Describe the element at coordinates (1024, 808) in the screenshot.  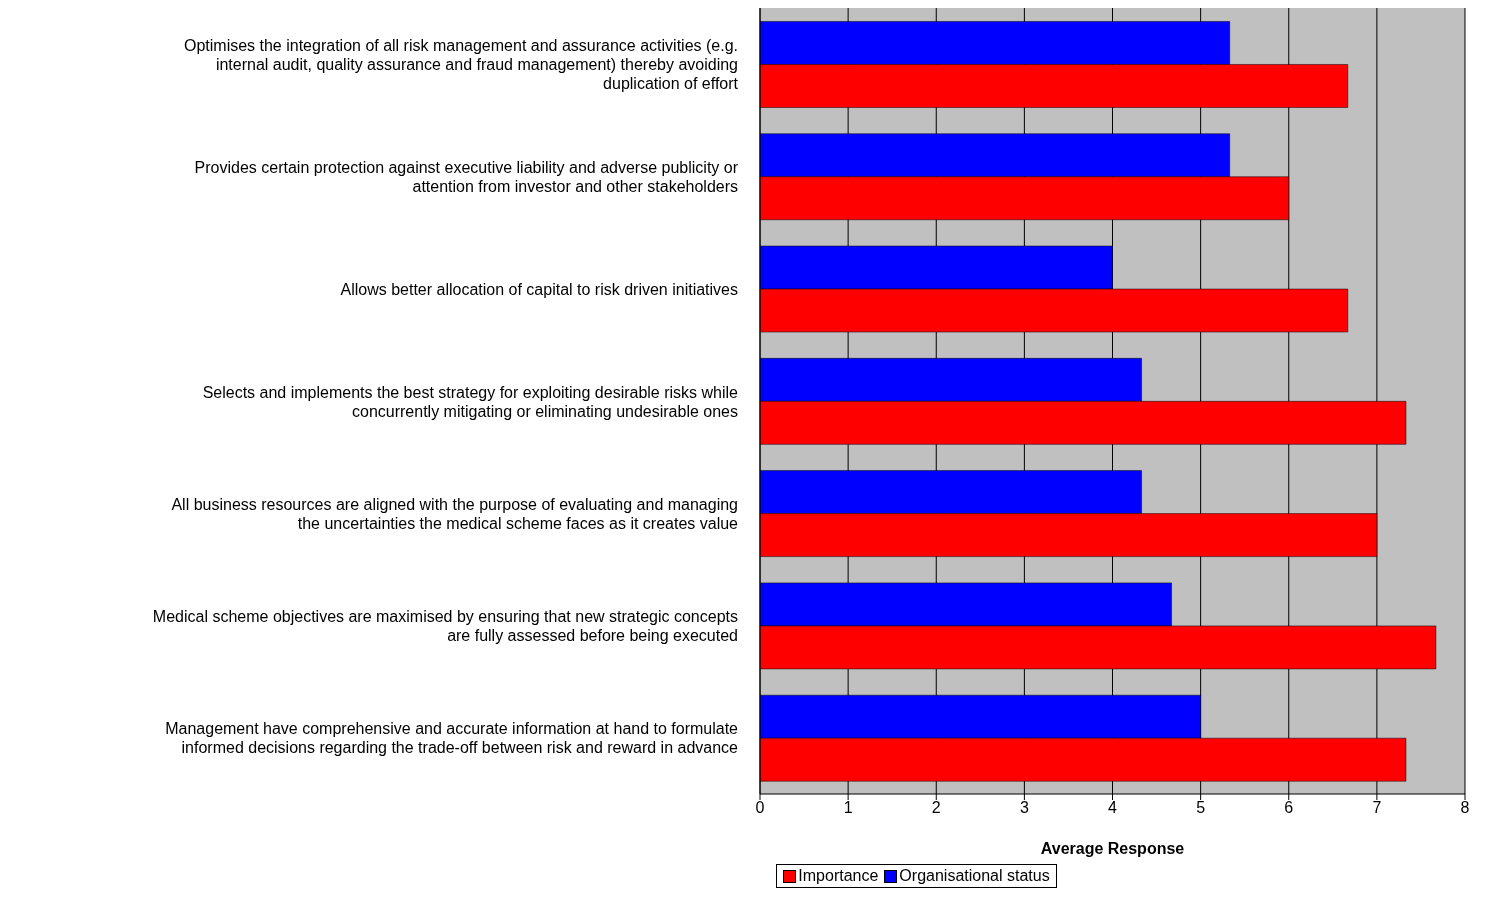
I see `x-tick-label: 3` at that location.